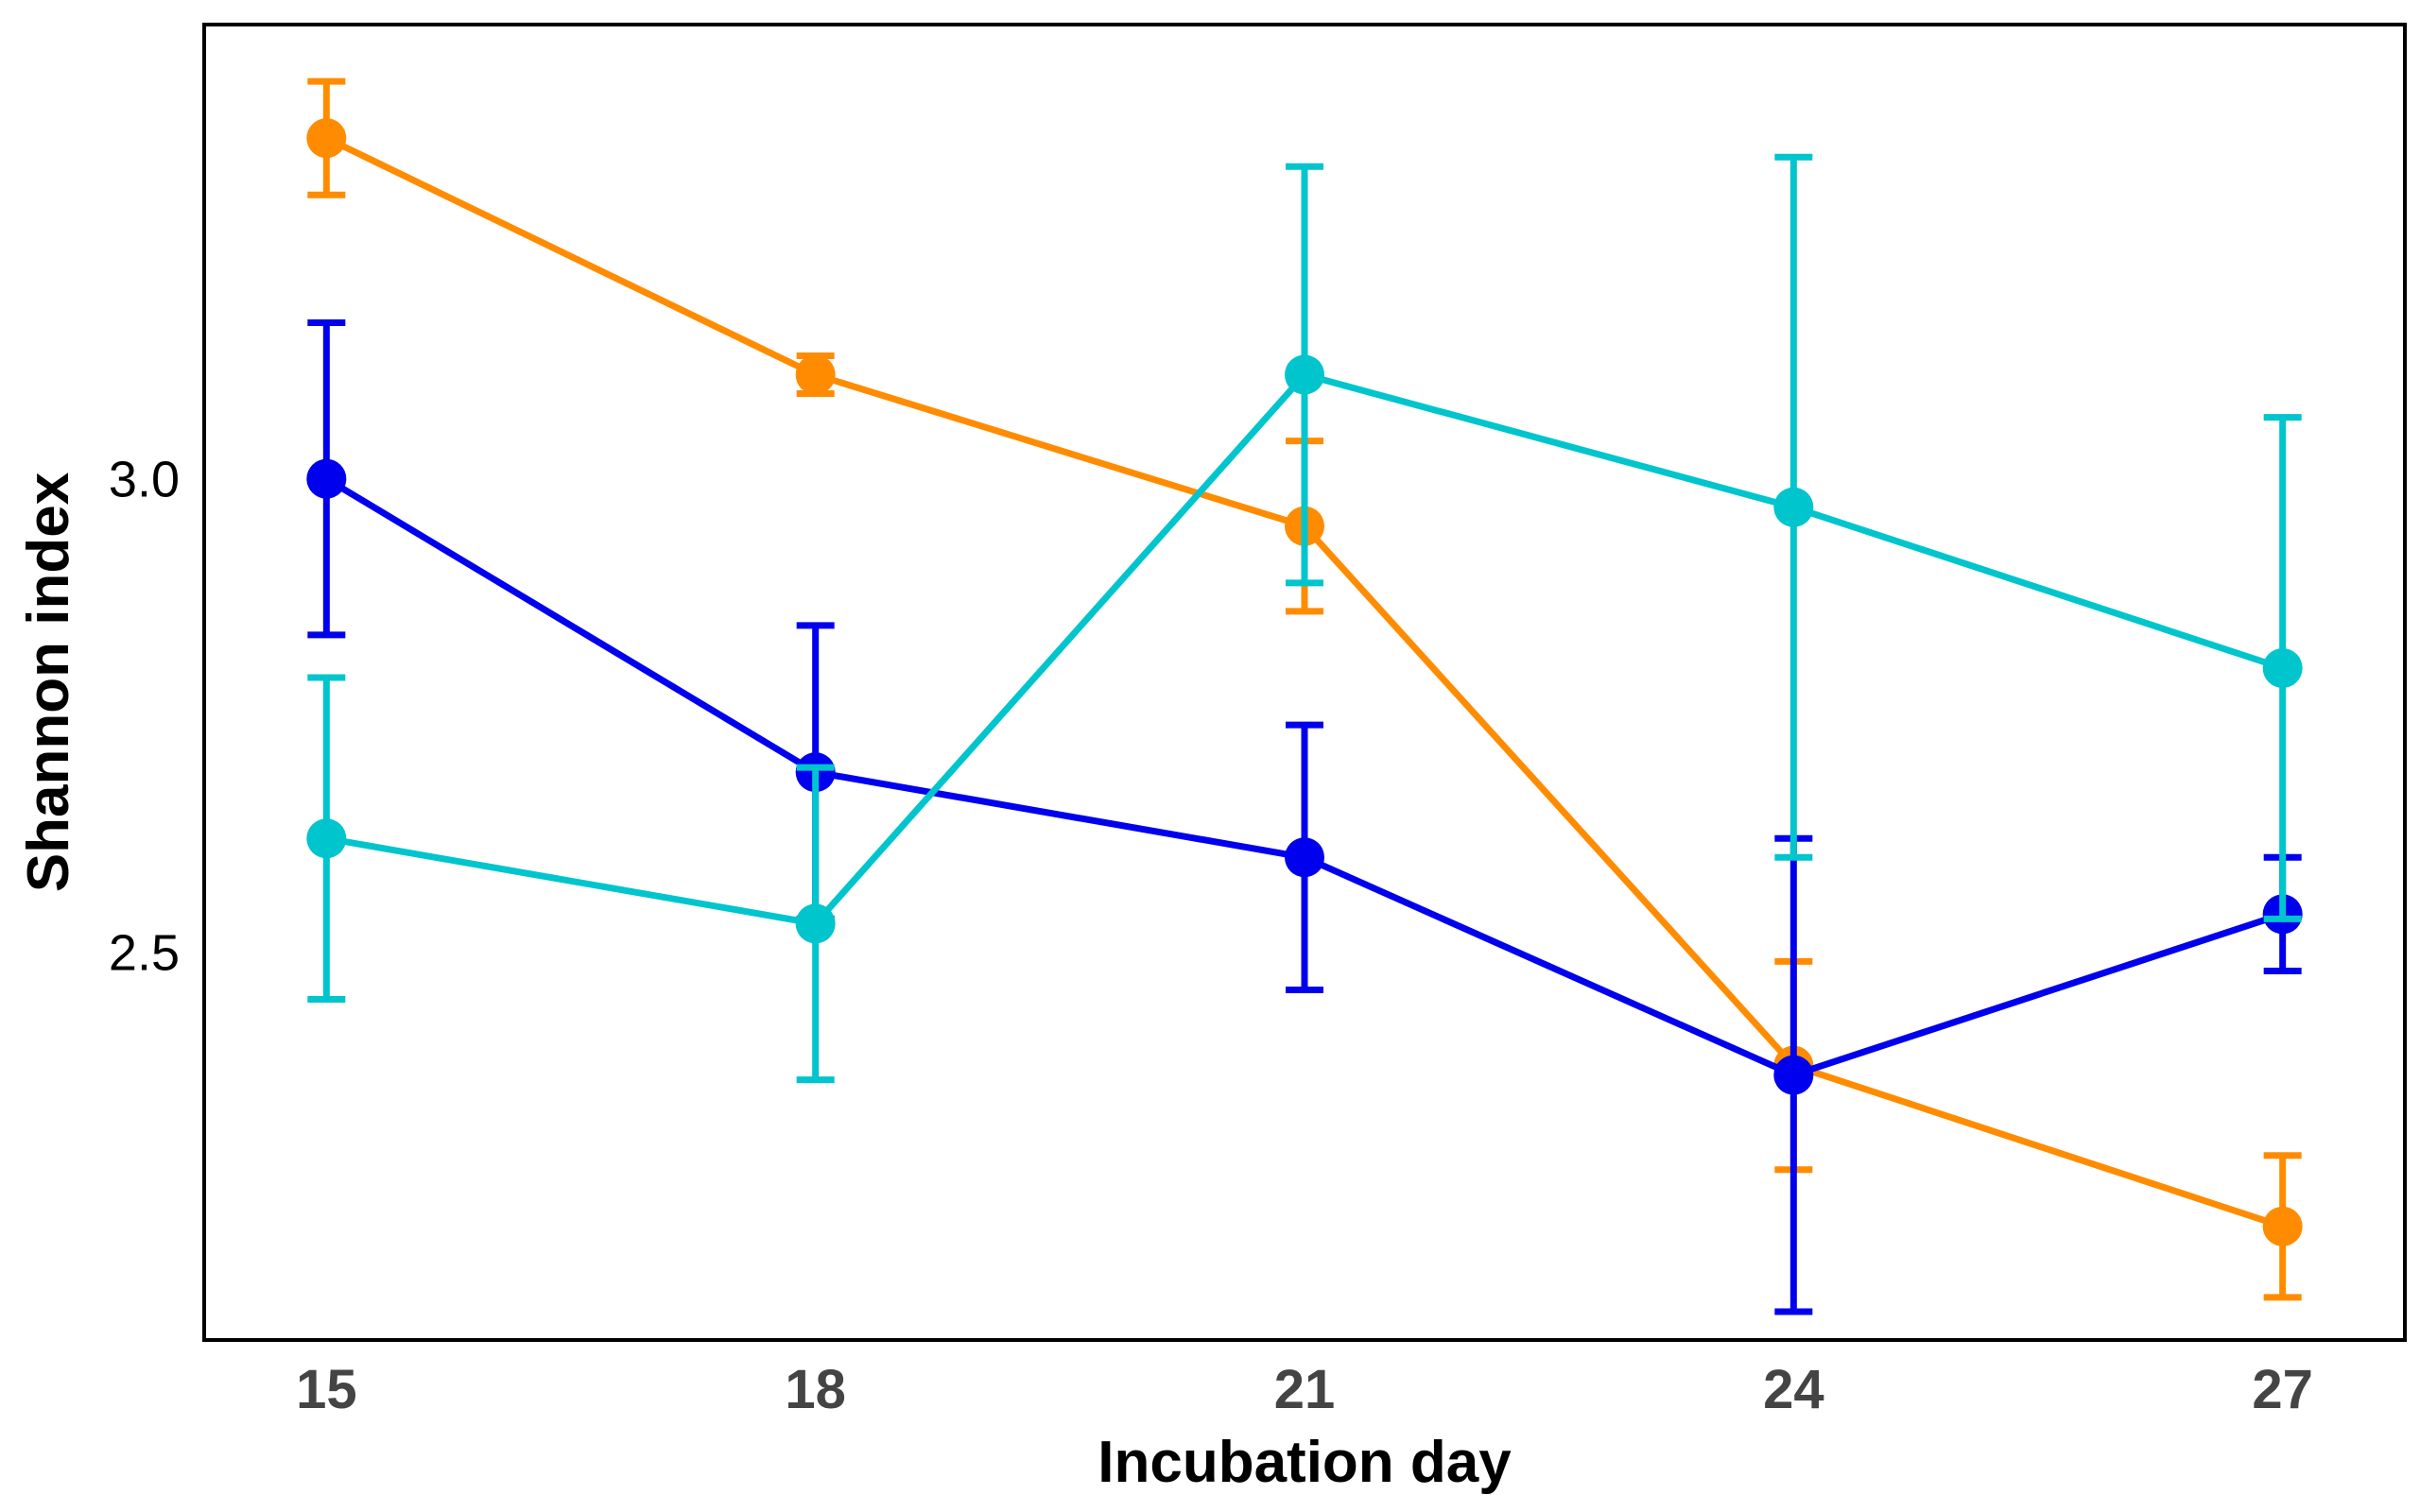 The width and height of the screenshot is (2420, 1512). I want to click on y-tick-label: 2.5, so click(145, 952).